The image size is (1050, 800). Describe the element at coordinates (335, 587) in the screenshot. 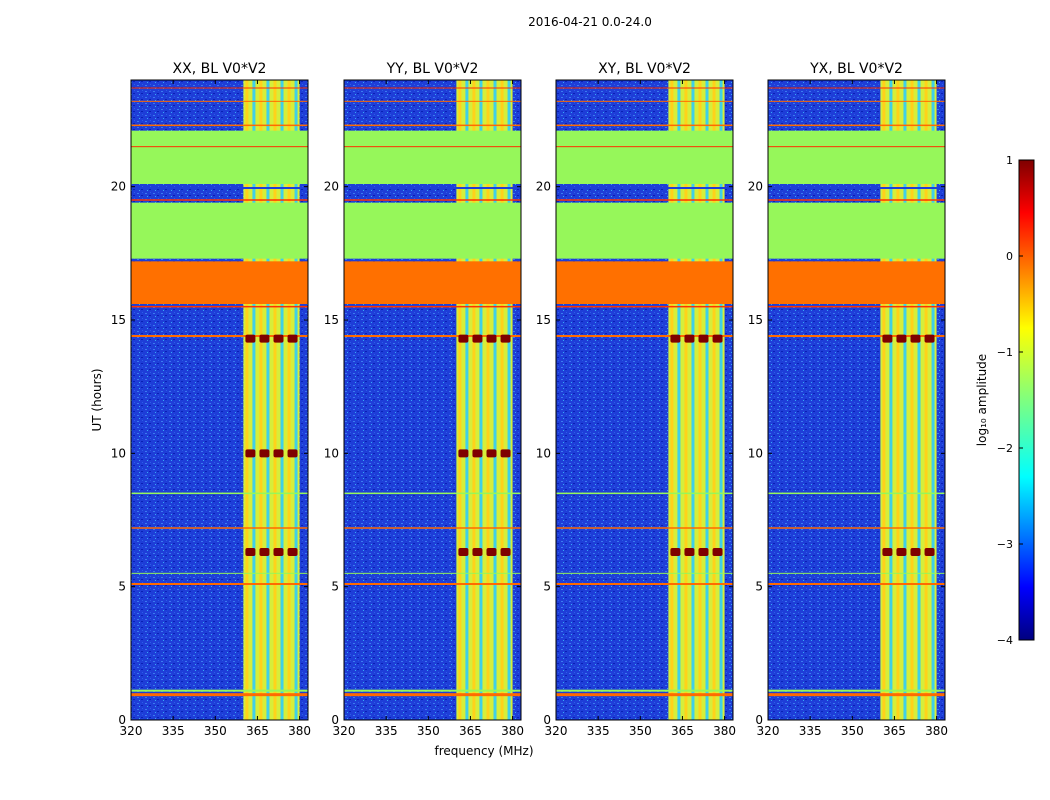

I see `y-tick-label: 5` at that location.